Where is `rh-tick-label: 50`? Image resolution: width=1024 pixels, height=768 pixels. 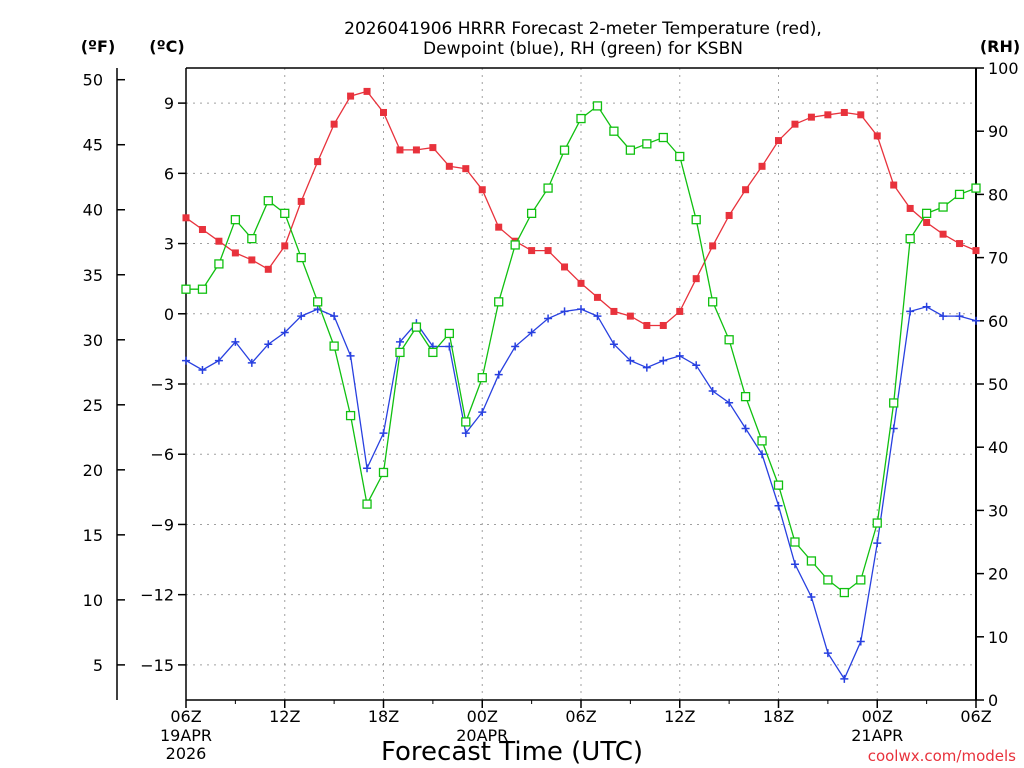 rh-tick-label: 50 is located at coordinates (998, 384).